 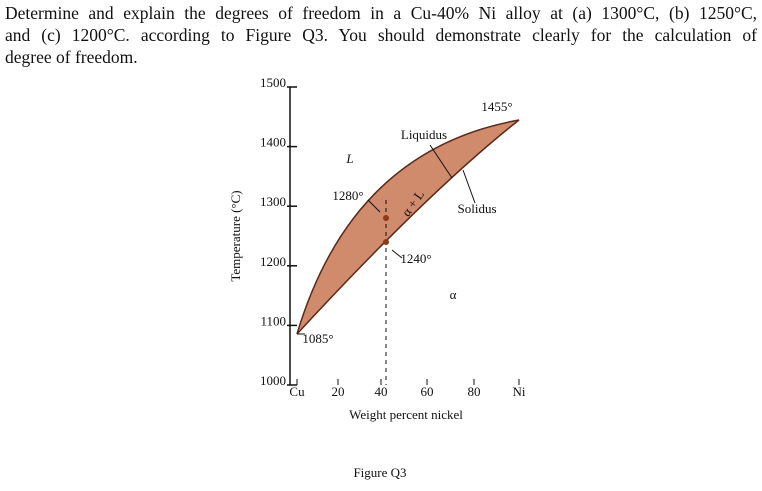 What do you see at coordinates (347, 195) in the screenshot?
I see `annotation: 1280°` at bounding box center [347, 195].